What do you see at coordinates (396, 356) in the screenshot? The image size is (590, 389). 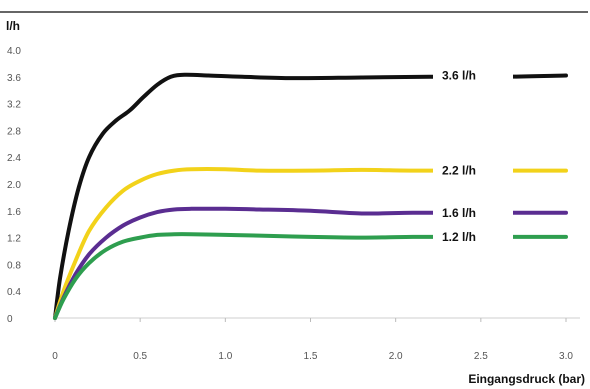 I see `x-tick-label: 2.0` at bounding box center [396, 356].